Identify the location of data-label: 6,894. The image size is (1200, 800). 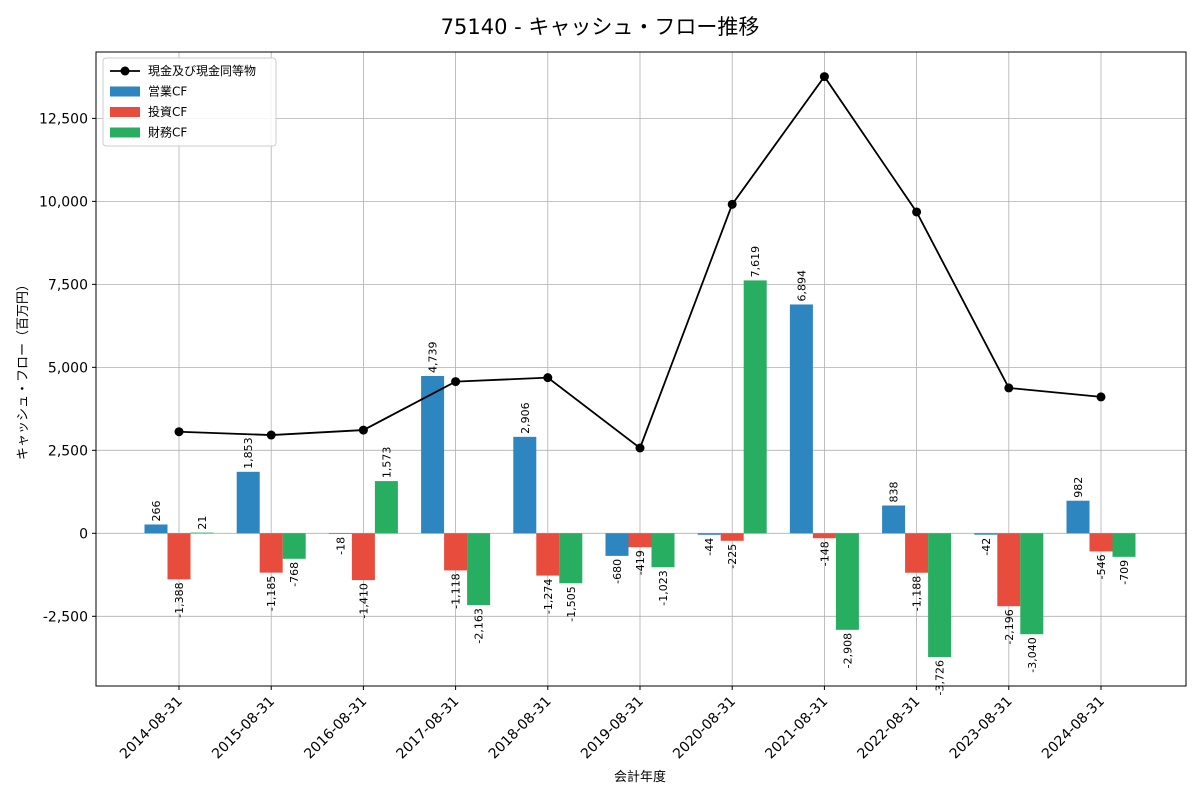
(801, 286).